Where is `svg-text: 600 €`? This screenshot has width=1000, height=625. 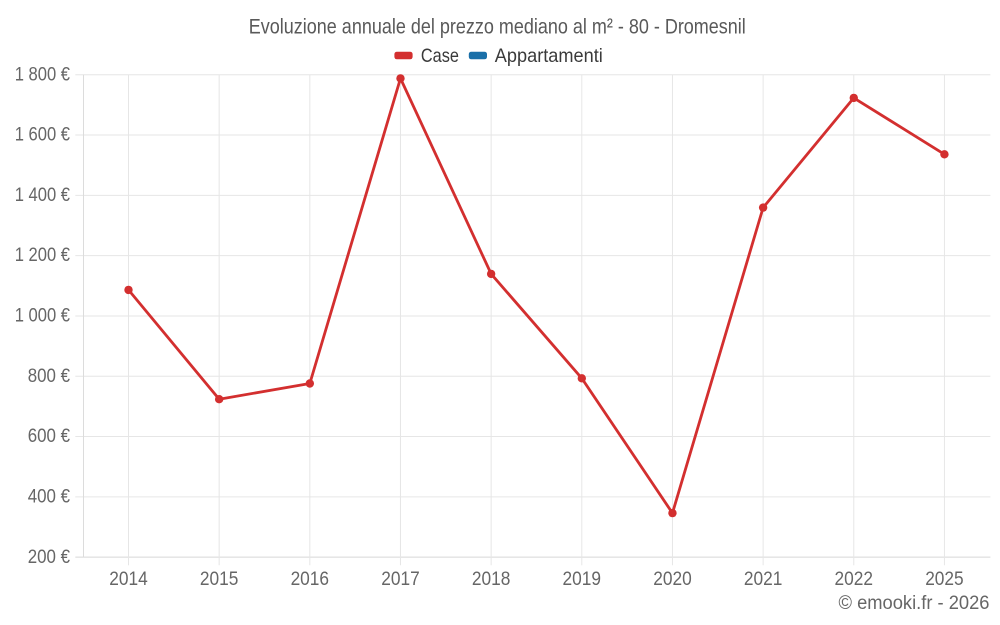
svg-text: 600 € is located at coordinates (49, 436).